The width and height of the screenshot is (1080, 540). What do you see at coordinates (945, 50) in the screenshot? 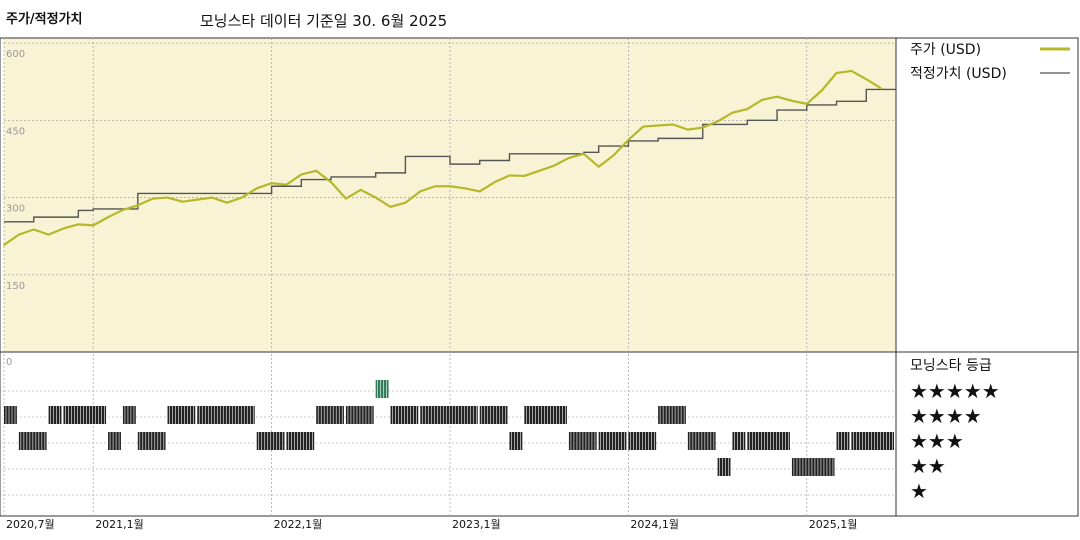
I see `legend-price-label: 주가 (USD)` at bounding box center [945, 50].